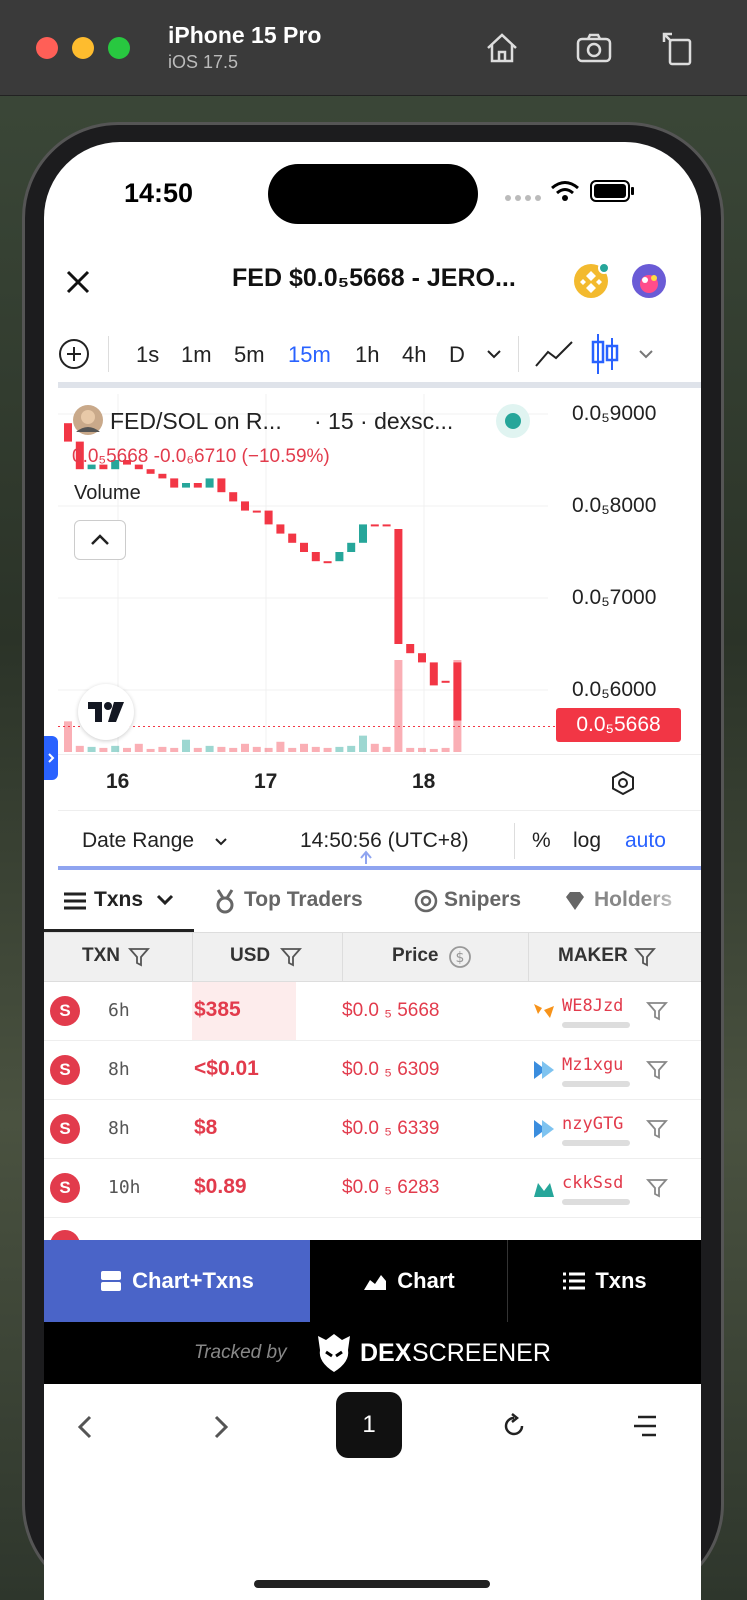 The height and width of the screenshot is (1600, 747). What do you see at coordinates (245, 35) in the screenshot?
I see `device-name: iPhone 15 Pro` at bounding box center [245, 35].